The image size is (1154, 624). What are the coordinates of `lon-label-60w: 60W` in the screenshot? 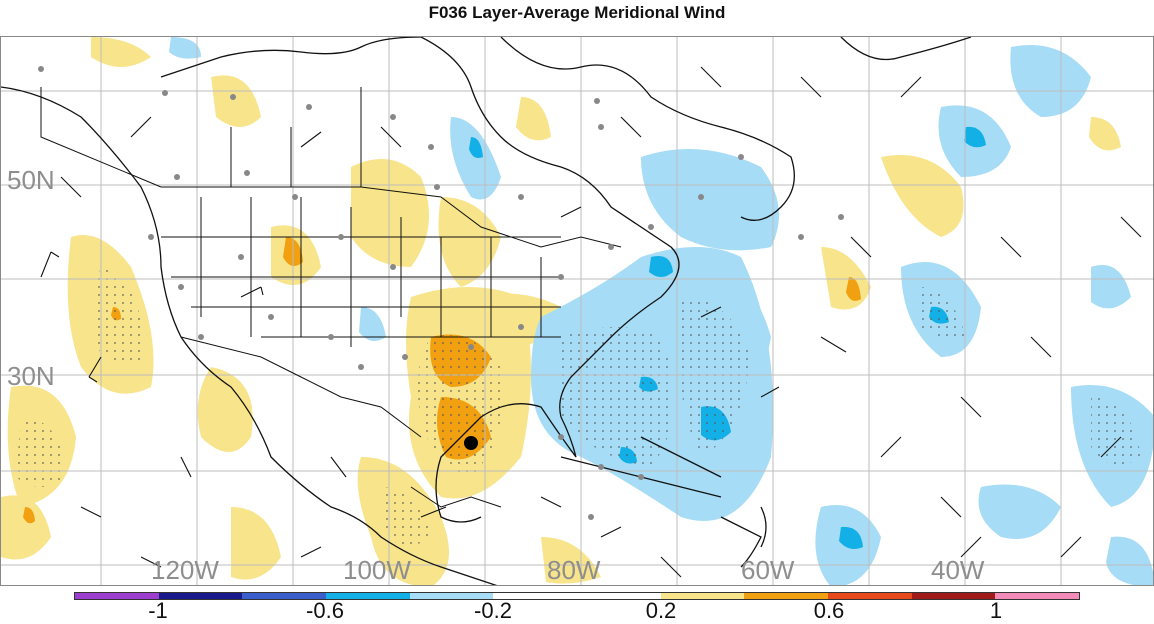 It's located at (768, 570).